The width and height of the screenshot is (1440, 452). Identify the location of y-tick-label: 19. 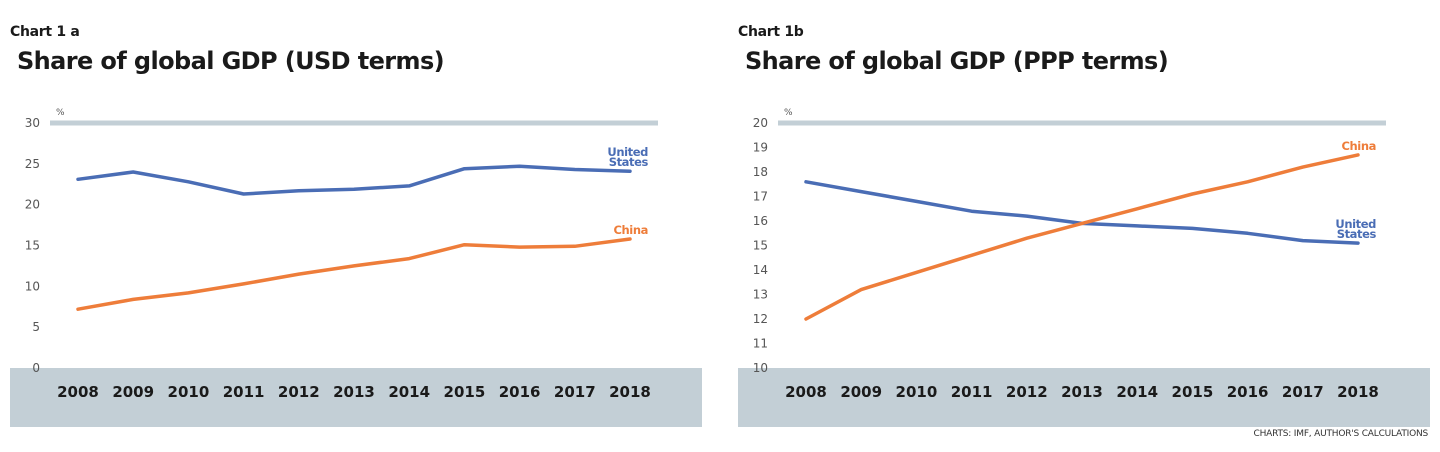
(760, 148).